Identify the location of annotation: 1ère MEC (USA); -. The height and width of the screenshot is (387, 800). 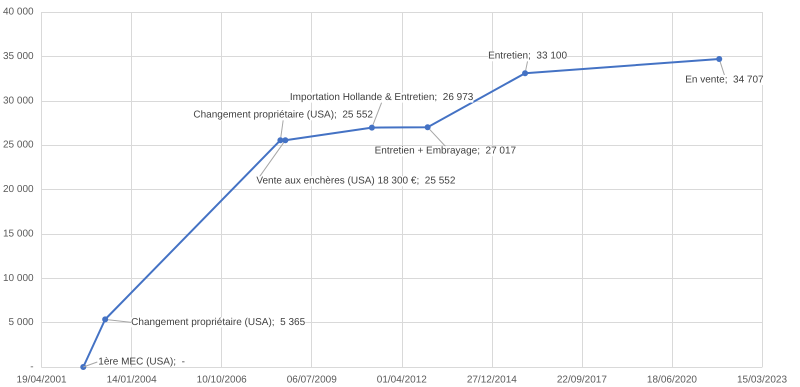
(141, 362).